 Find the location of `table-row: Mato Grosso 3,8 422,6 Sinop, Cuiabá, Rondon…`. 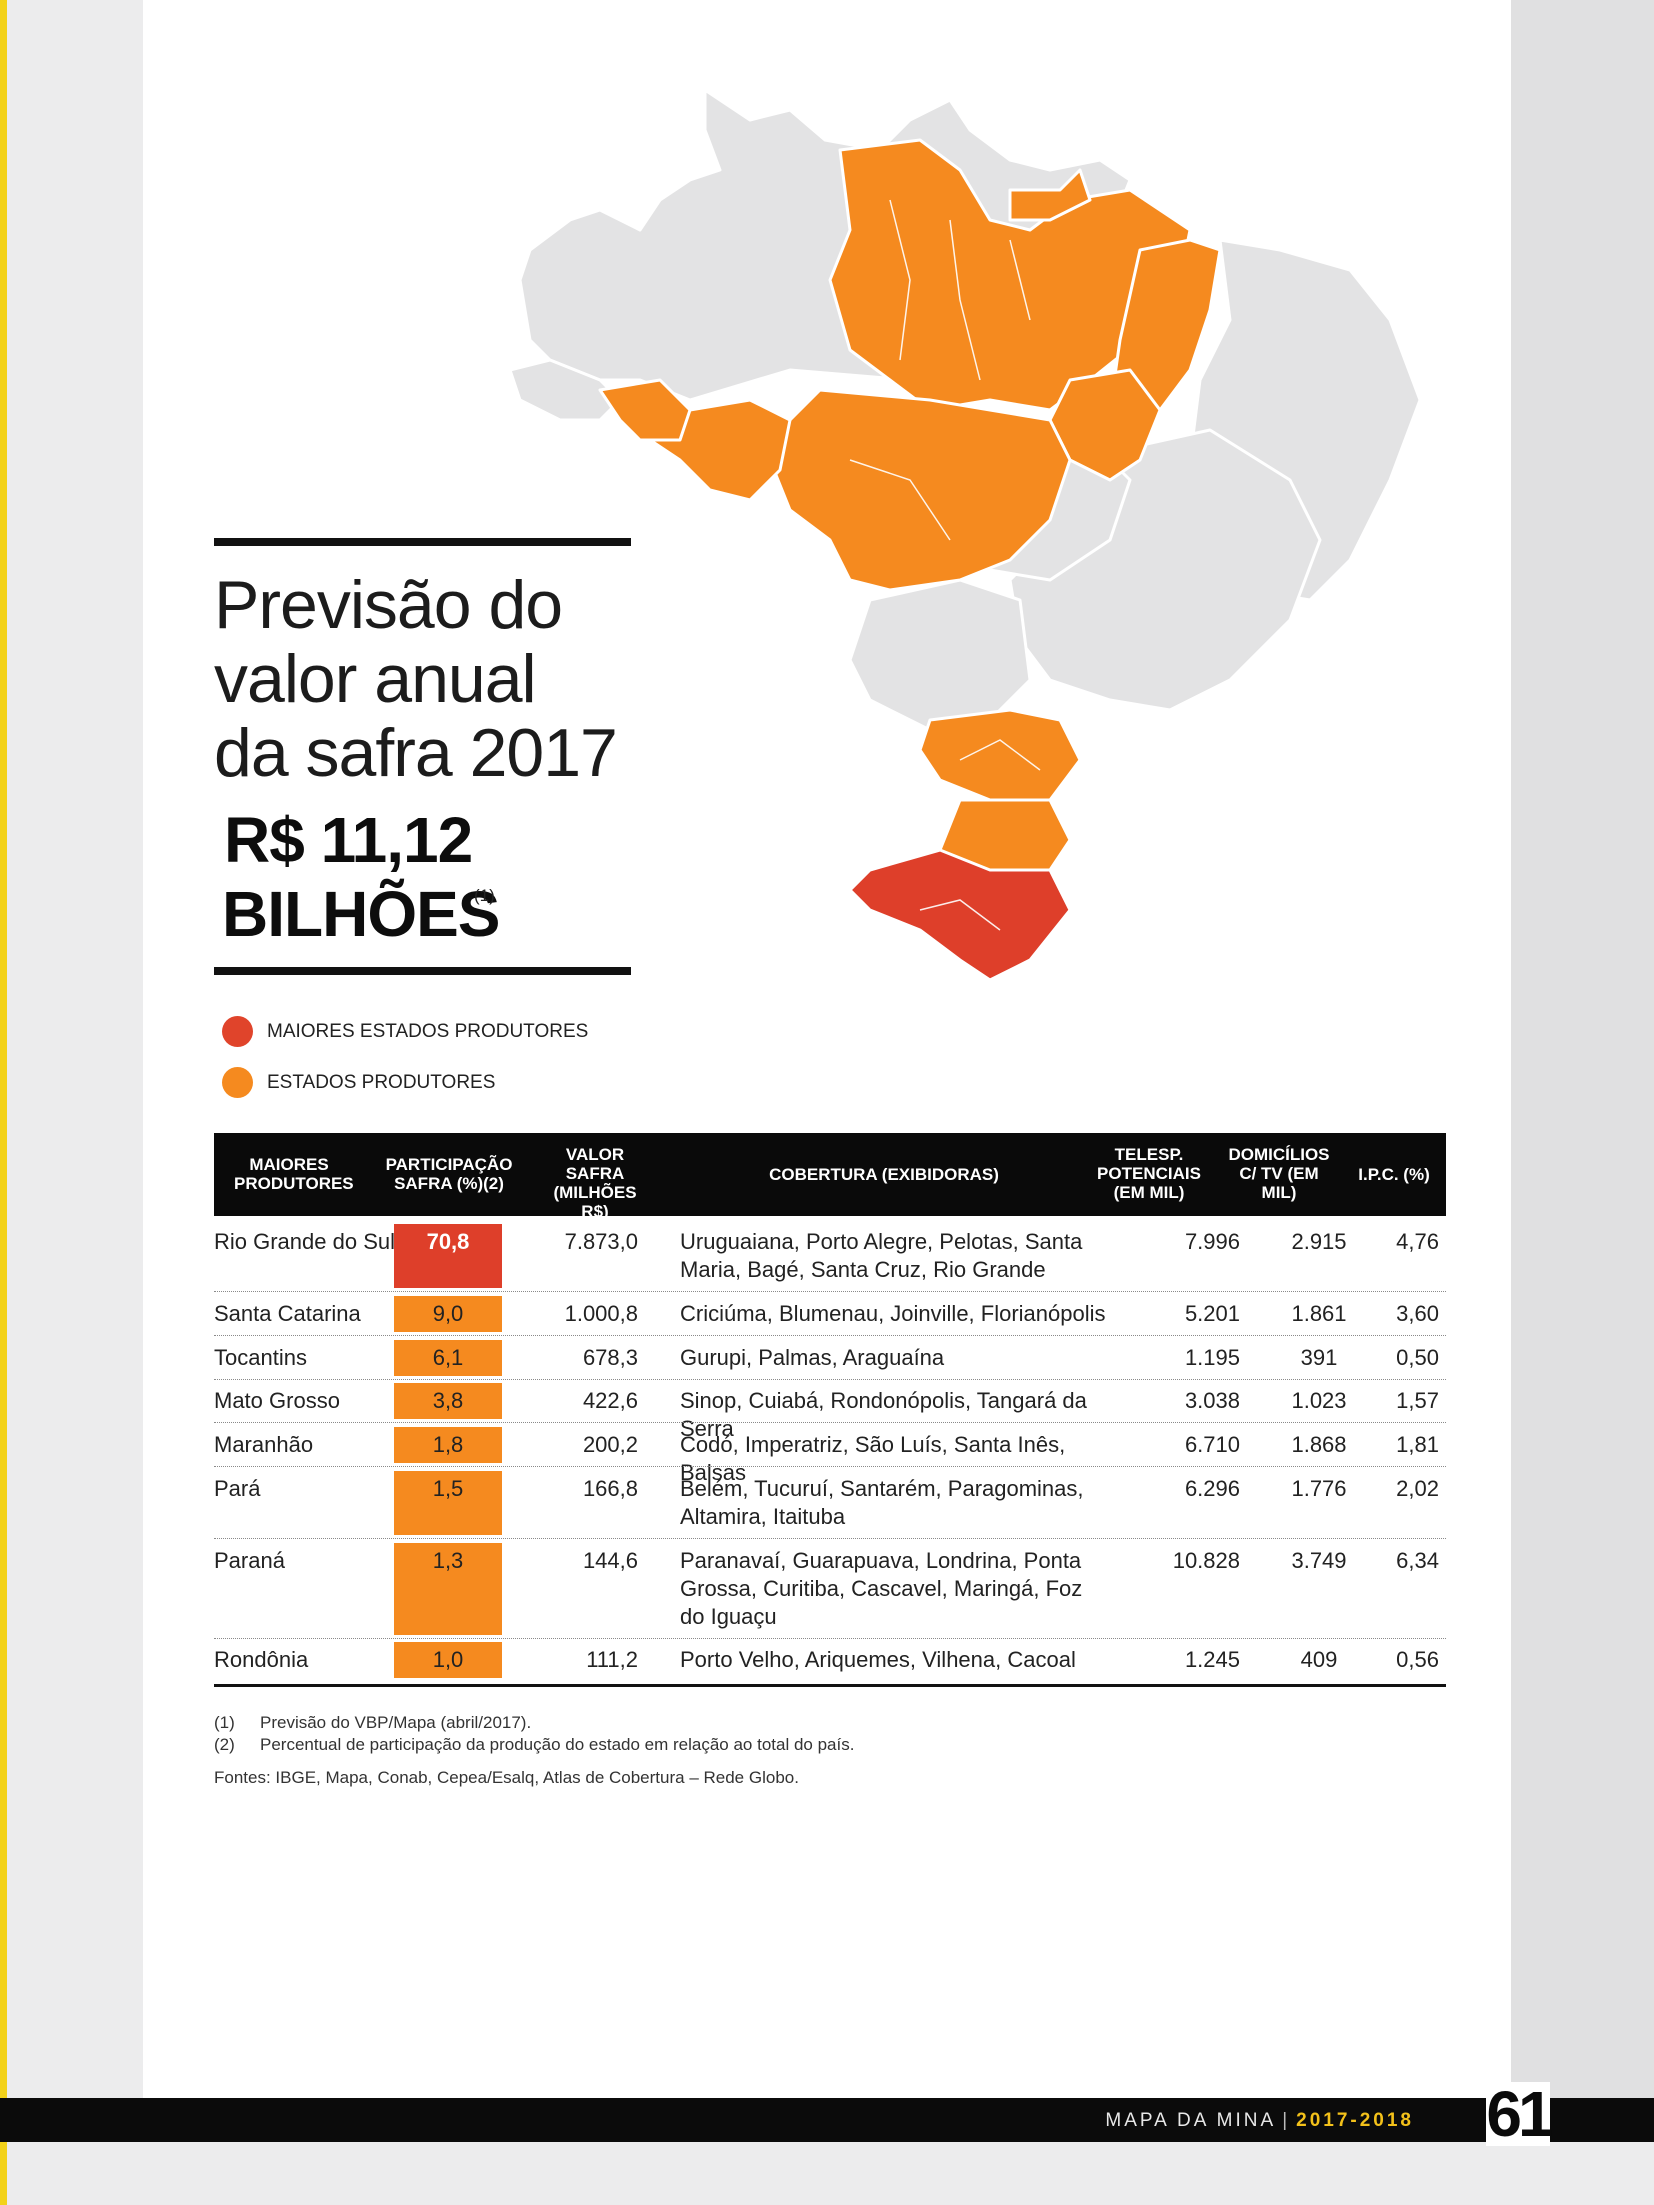

table-row: Mato Grosso 3,8 422,6 Sinop, Cuiabá, Rondon… is located at coordinates (830, 1411).